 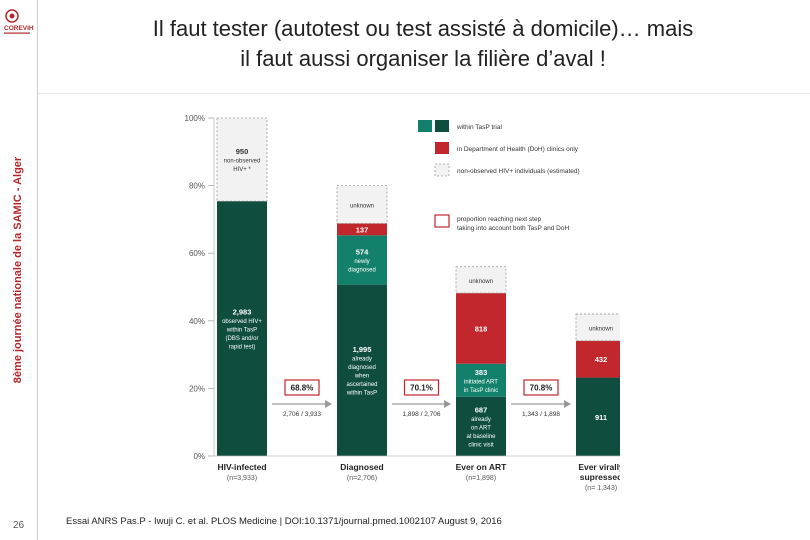 I want to click on legend-label: taking into account both TasP and DoH, so click(x=513, y=228).